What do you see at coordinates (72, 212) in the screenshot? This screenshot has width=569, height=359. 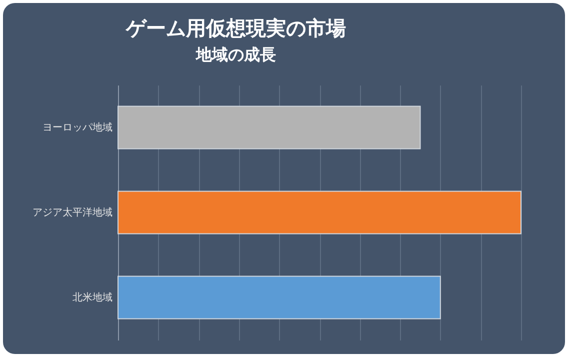 I see `y-tick-label: アジア太平洋地域` at bounding box center [72, 212].